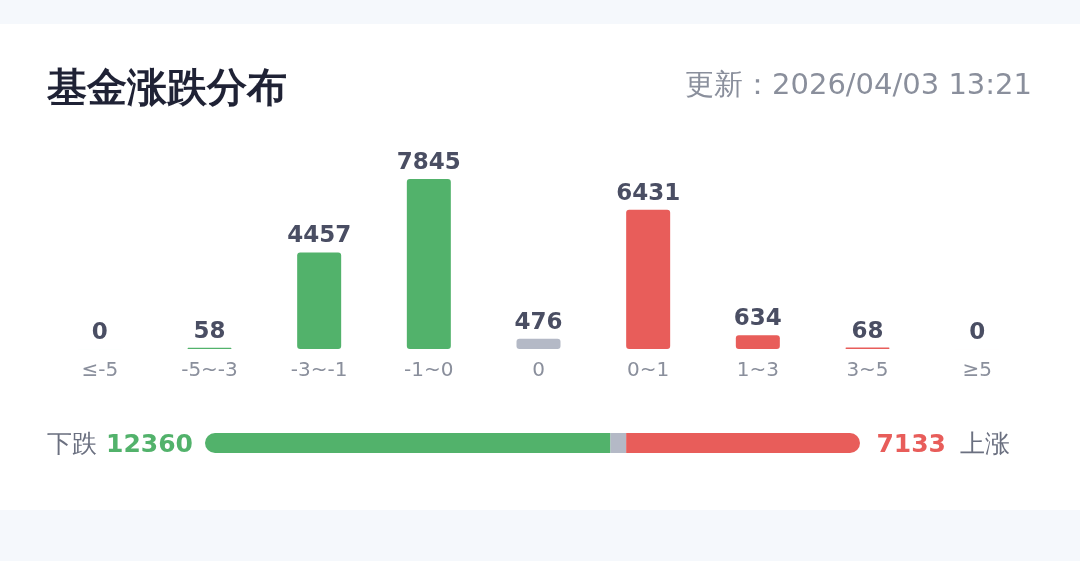 Image resolution: width=1080 pixels, height=561 pixels. Describe the element at coordinates (867, 369) in the screenshot. I see `x-tick-label: 3~5` at that location.